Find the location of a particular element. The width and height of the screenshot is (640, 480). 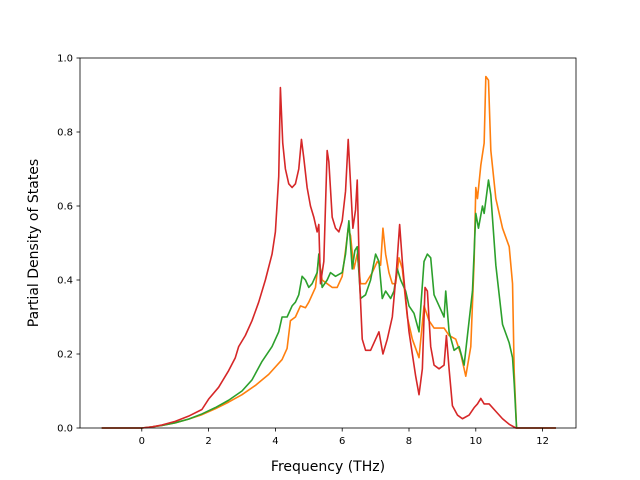

x-tick-label-1: 2 is located at coordinates (208, 441).